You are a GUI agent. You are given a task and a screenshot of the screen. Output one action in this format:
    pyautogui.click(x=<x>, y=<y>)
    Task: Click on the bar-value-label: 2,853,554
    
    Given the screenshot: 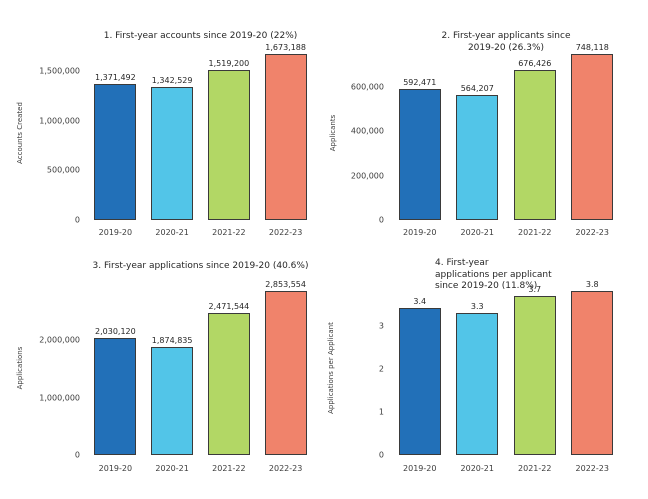 What is the action you would take?
    pyautogui.click(x=285, y=284)
    